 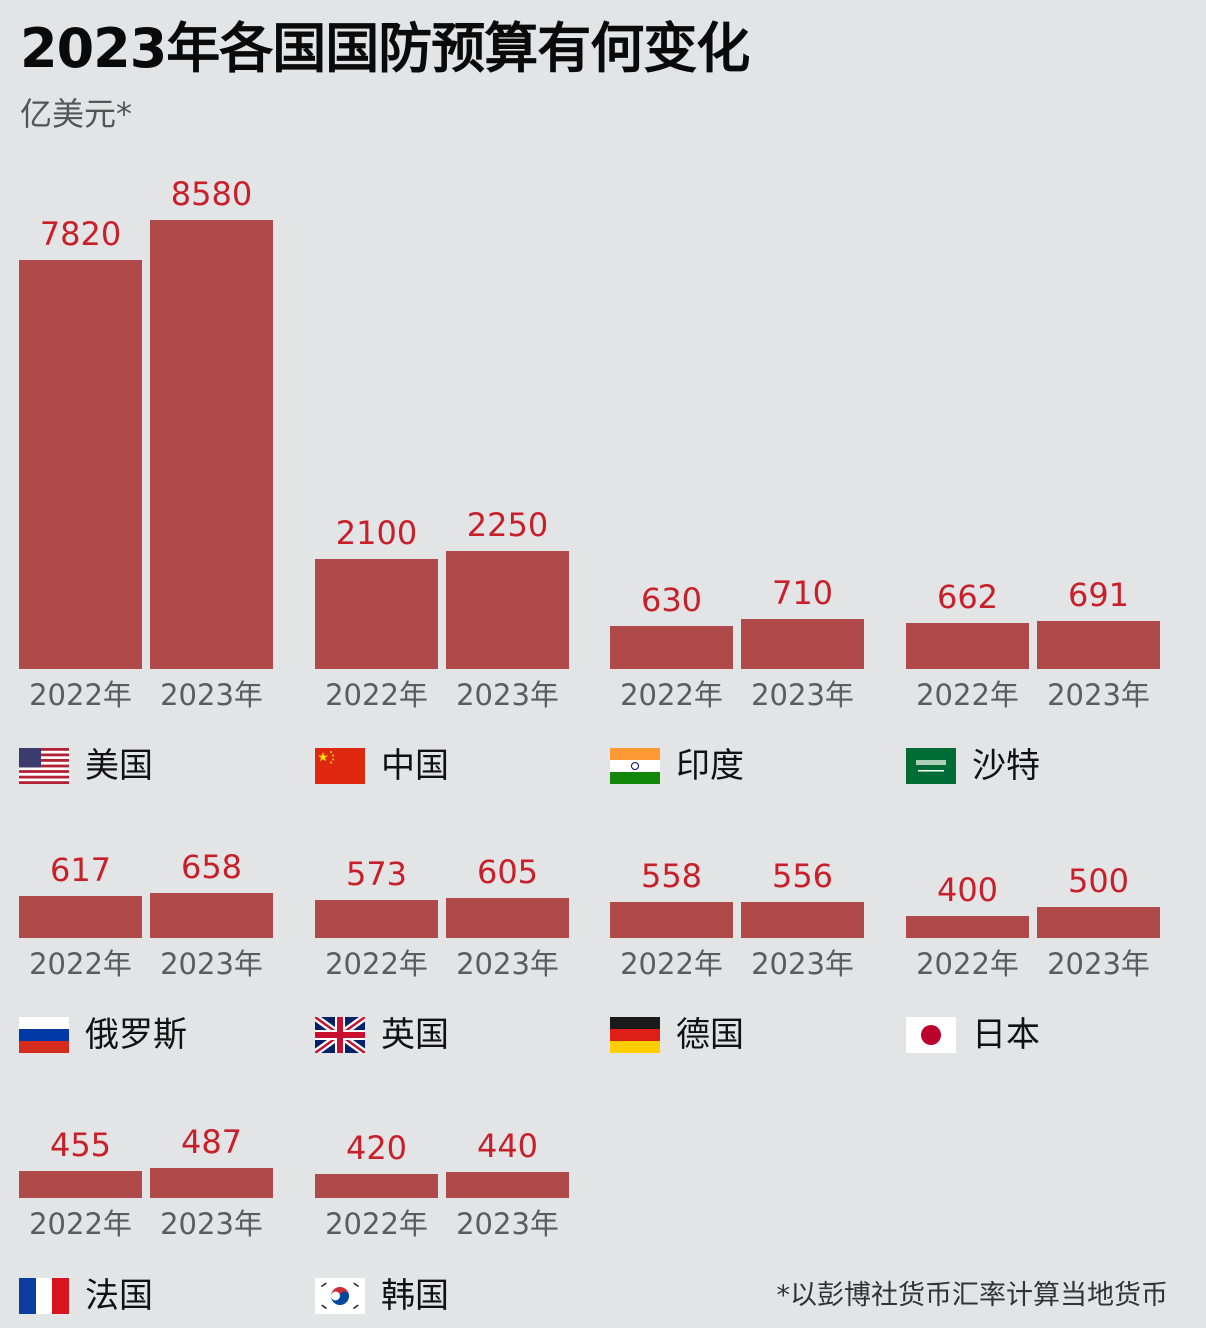 I want to click on korea-flag-icon, so click(x=340, y=1296).